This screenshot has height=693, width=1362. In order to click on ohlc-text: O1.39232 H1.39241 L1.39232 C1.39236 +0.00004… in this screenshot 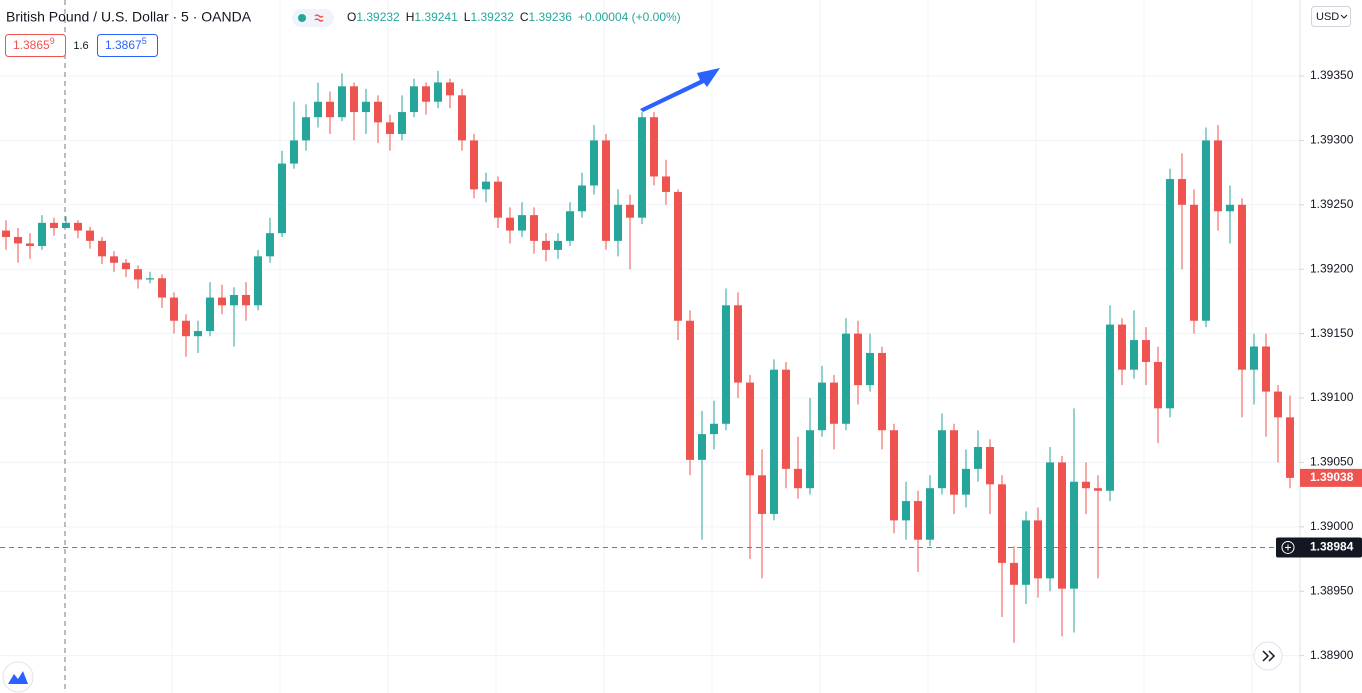, I will do `click(514, 17)`.